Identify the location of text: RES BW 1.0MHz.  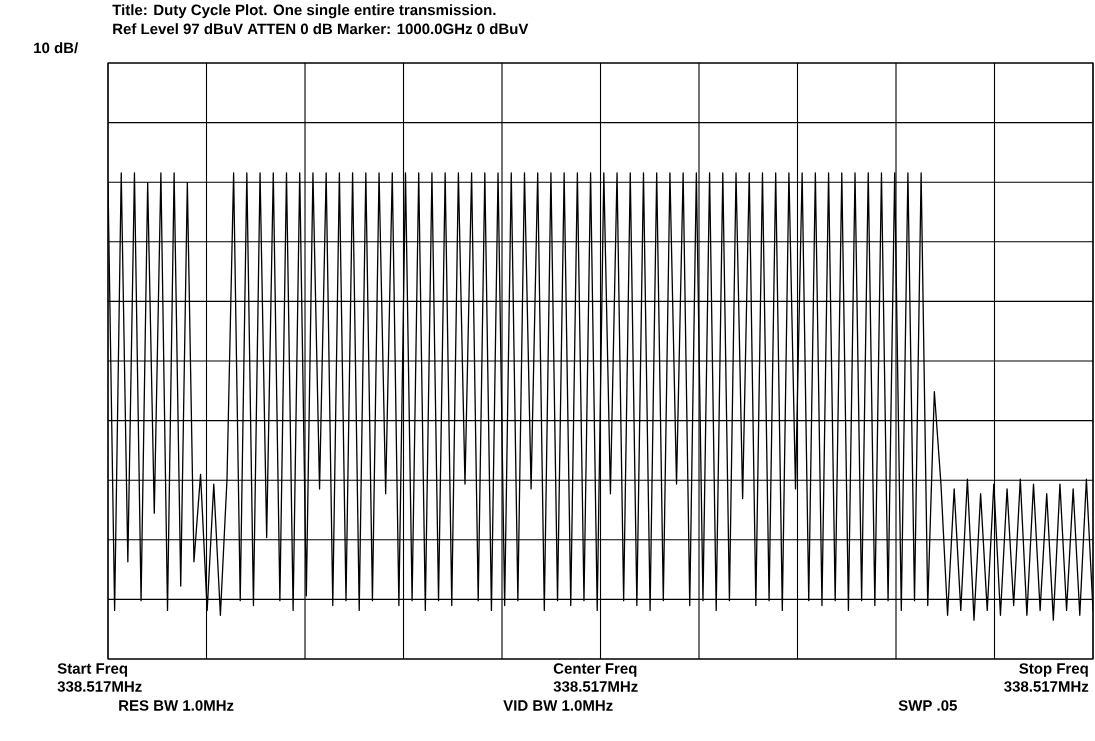
(176, 705).